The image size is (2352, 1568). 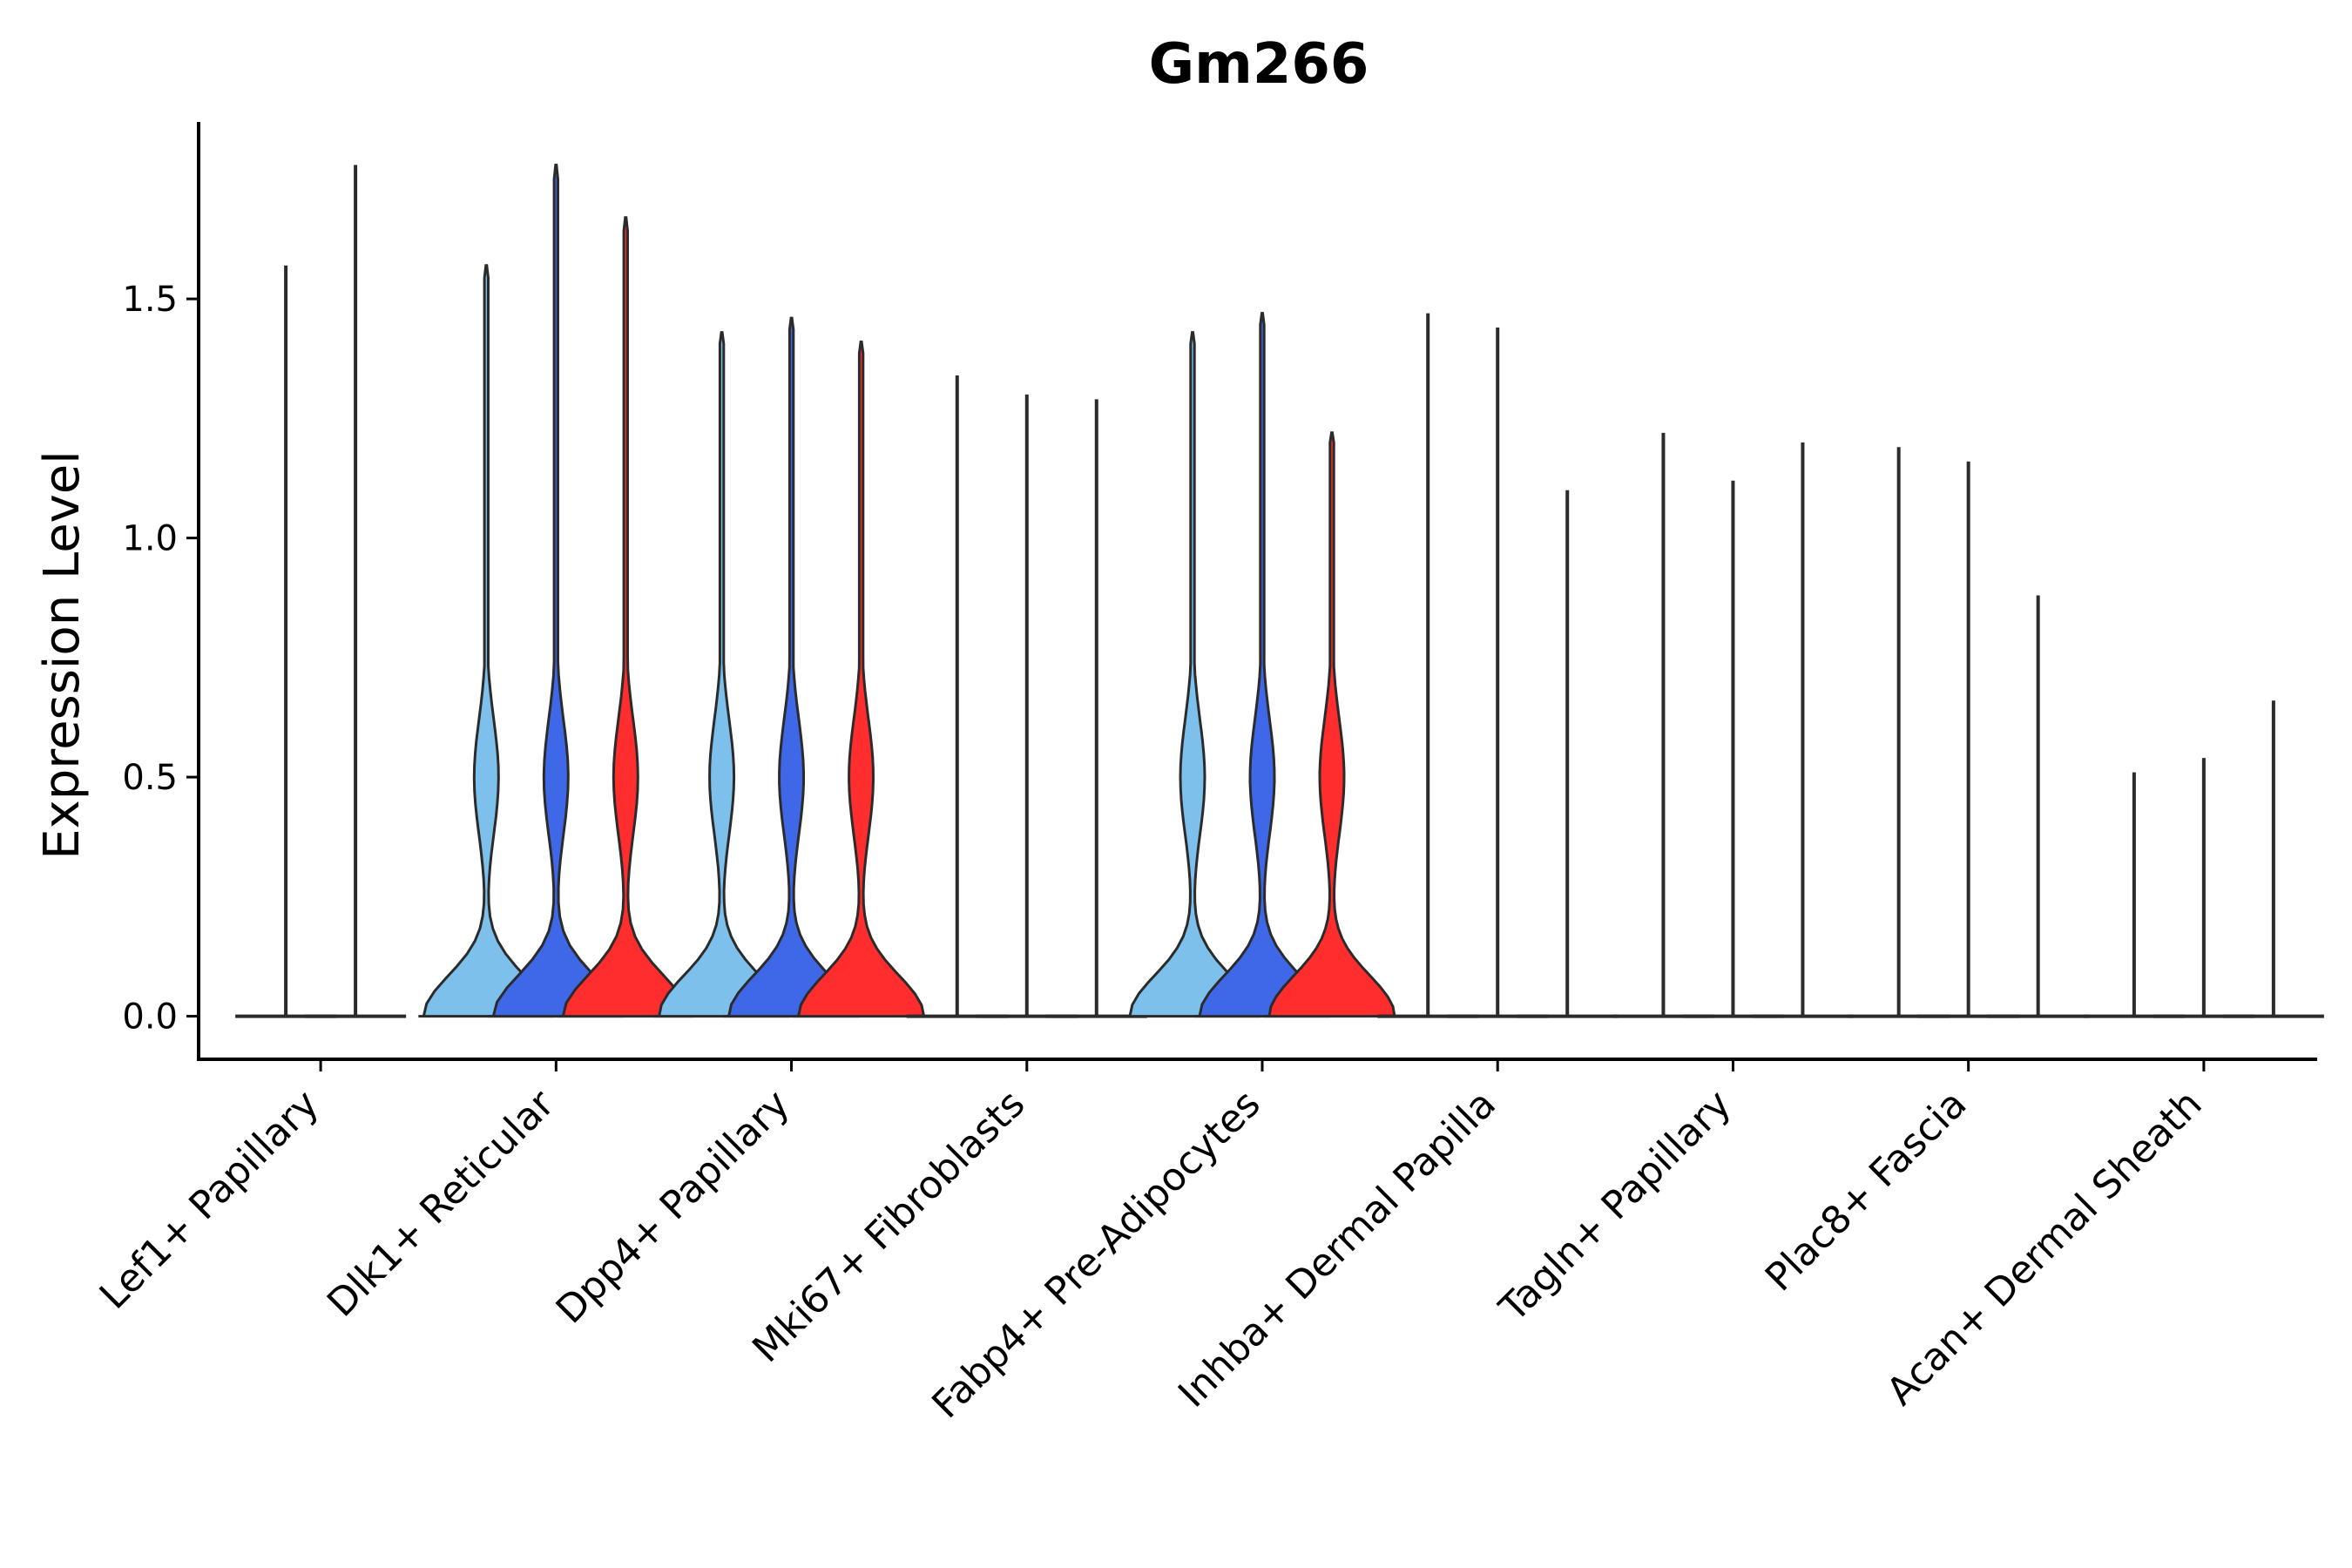 I want to click on y-tick-label: 0.5, so click(x=150, y=778).